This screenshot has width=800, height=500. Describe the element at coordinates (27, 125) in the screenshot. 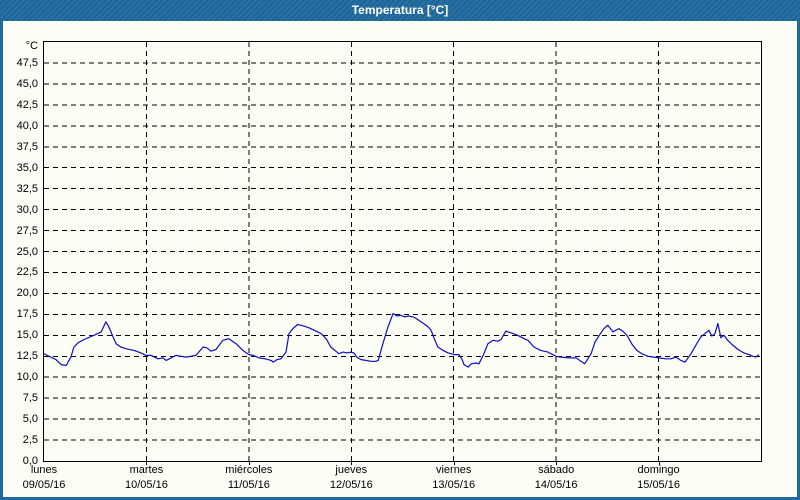

I see `y-axis-tick-label: 40,0` at that location.